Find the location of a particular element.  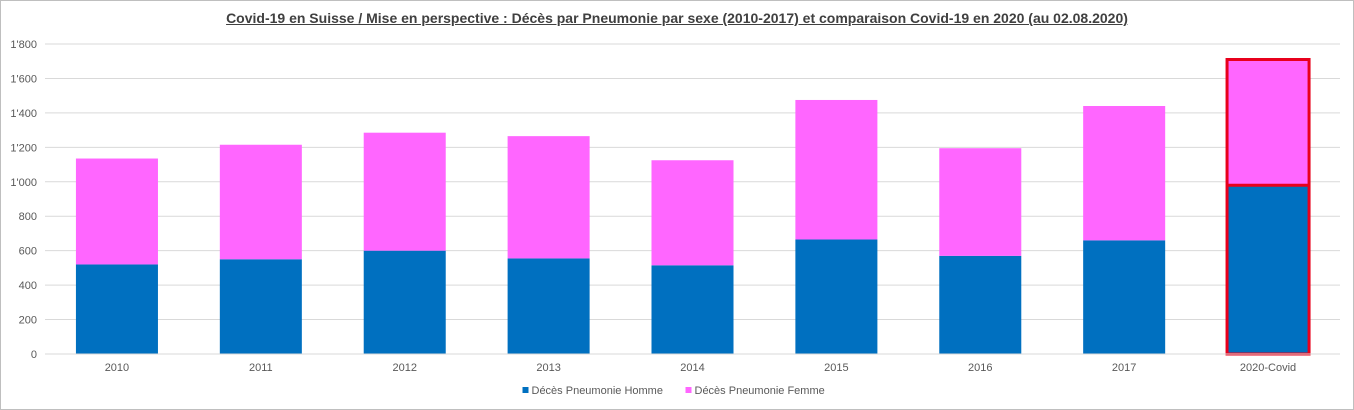

y-tick-label: 1'400 is located at coordinates (23, 114).